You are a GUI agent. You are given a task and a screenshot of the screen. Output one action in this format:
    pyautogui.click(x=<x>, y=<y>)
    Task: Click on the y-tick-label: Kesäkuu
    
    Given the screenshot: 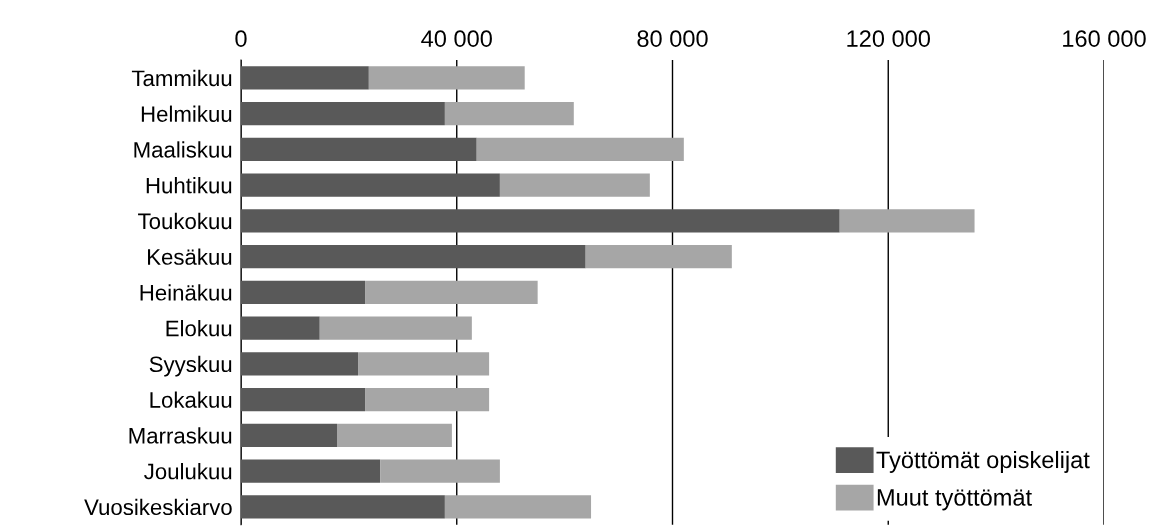 What is the action you would take?
    pyautogui.click(x=190, y=256)
    